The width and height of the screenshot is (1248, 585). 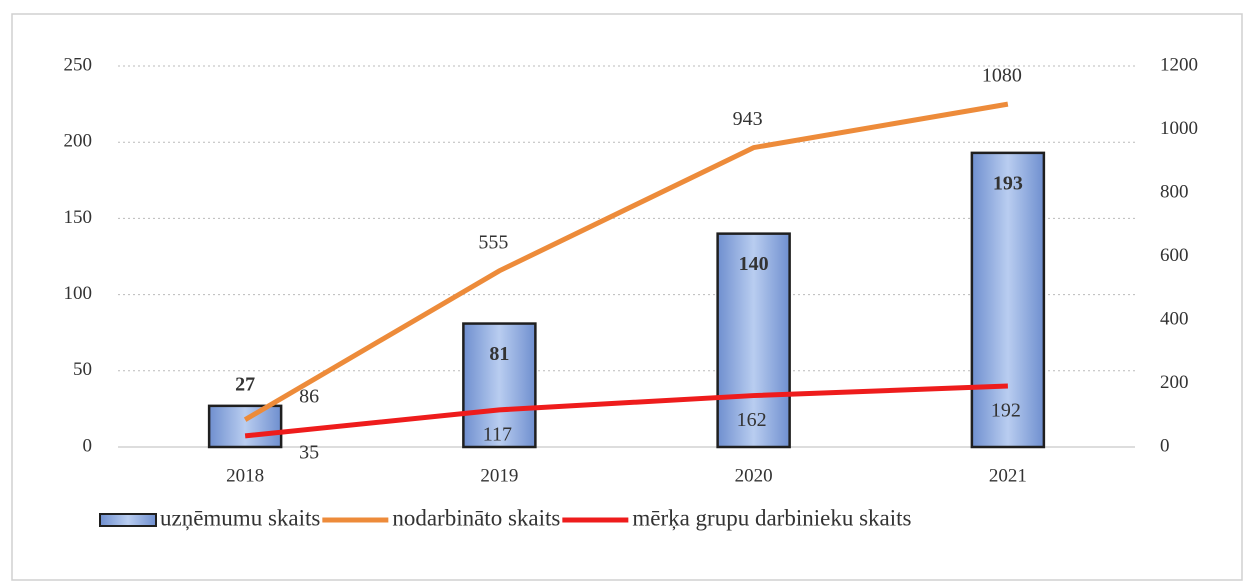 I want to click on y-tick-label: 150, so click(x=78, y=217).